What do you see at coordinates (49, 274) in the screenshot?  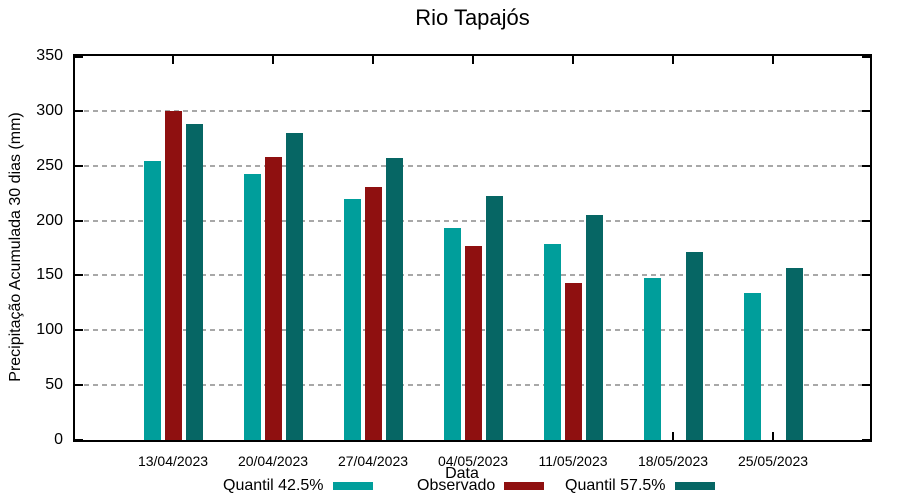 I see `y-tick-label: 150` at bounding box center [49, 274].